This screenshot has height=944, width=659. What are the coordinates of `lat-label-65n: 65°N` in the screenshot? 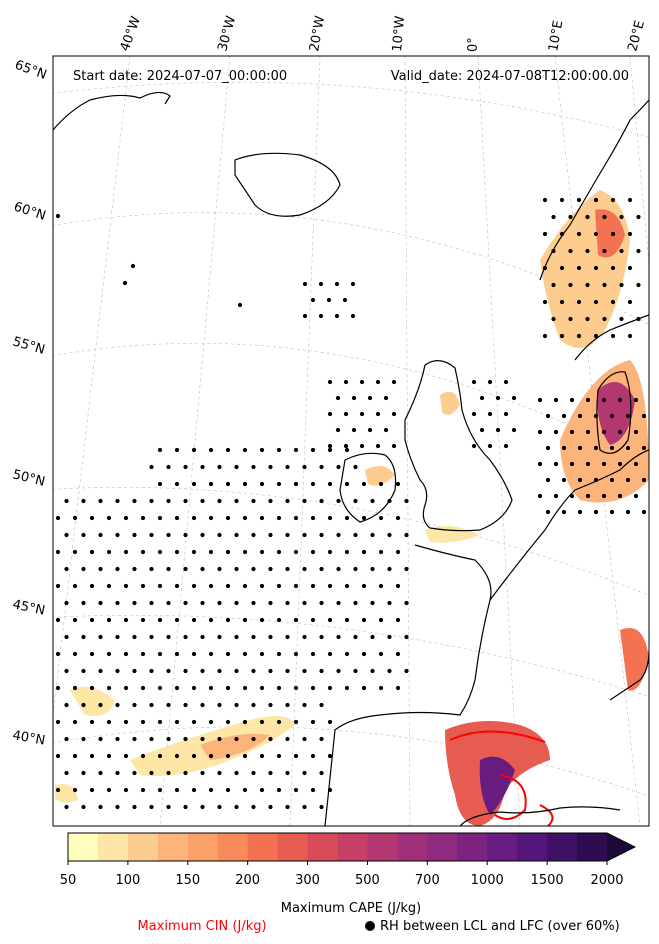 It's located at (31, 70).